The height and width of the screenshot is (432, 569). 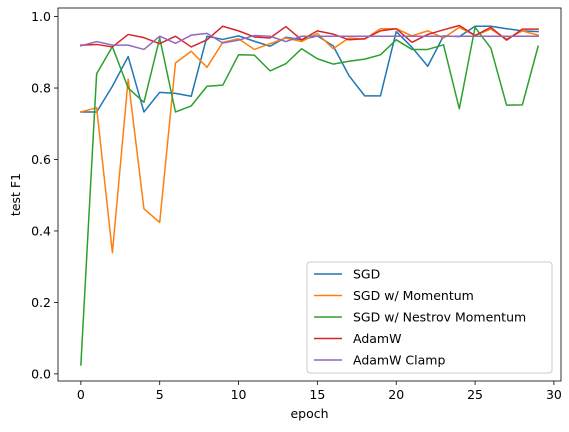 What do you see at coordinates (399, 360) in the screenshot?
I see `legend-label-5: AdamW Clamp` at bounding box center [399, 360].